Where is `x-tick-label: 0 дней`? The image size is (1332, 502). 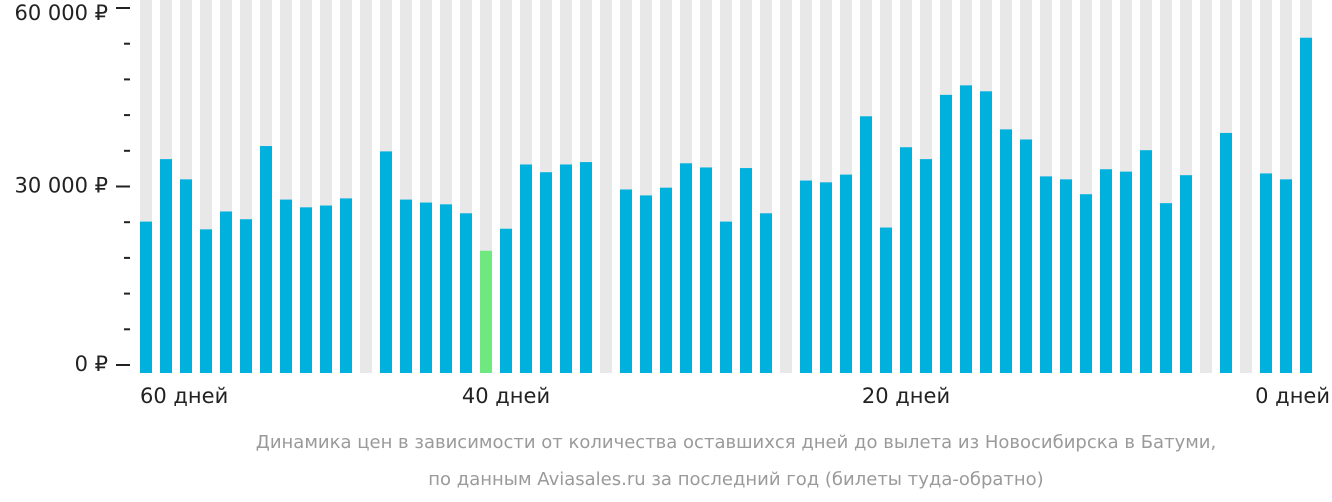 x-tick-label: 0 дней is located at coordinates (1292, 396).